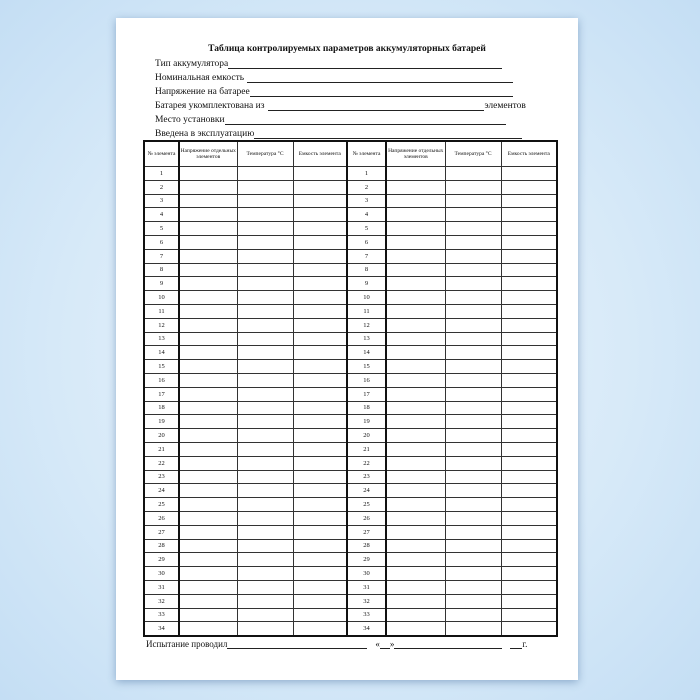  I want to click on tester-line, so click(297, 644).